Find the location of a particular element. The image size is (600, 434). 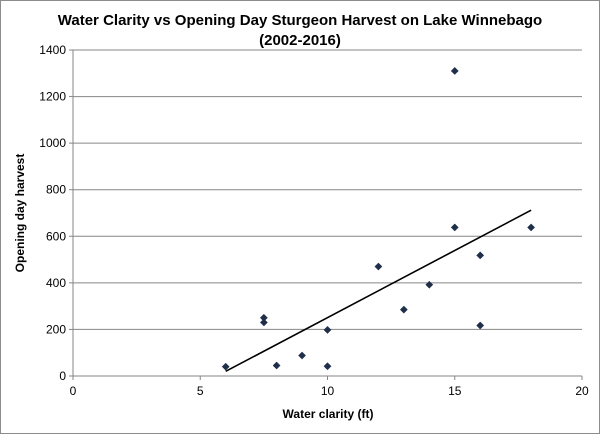

x-axis-title: Water clarity (ft) is located at coordinates (328, 414).